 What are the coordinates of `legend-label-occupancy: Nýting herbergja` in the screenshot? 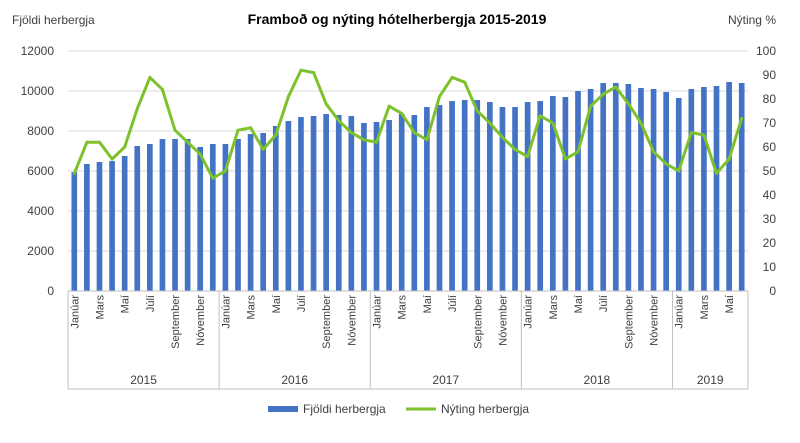 It's located at (485, 409).